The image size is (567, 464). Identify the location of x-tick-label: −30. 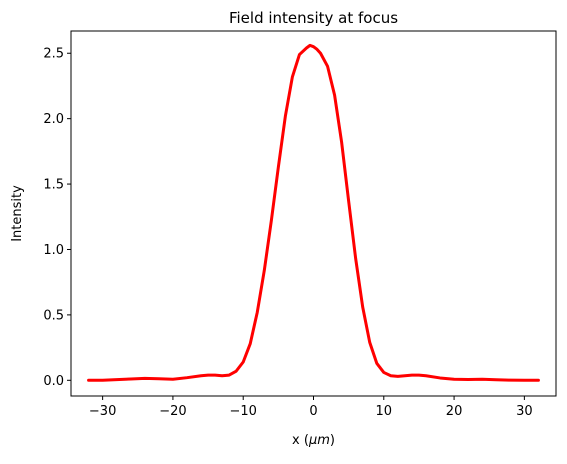
(102, 411).